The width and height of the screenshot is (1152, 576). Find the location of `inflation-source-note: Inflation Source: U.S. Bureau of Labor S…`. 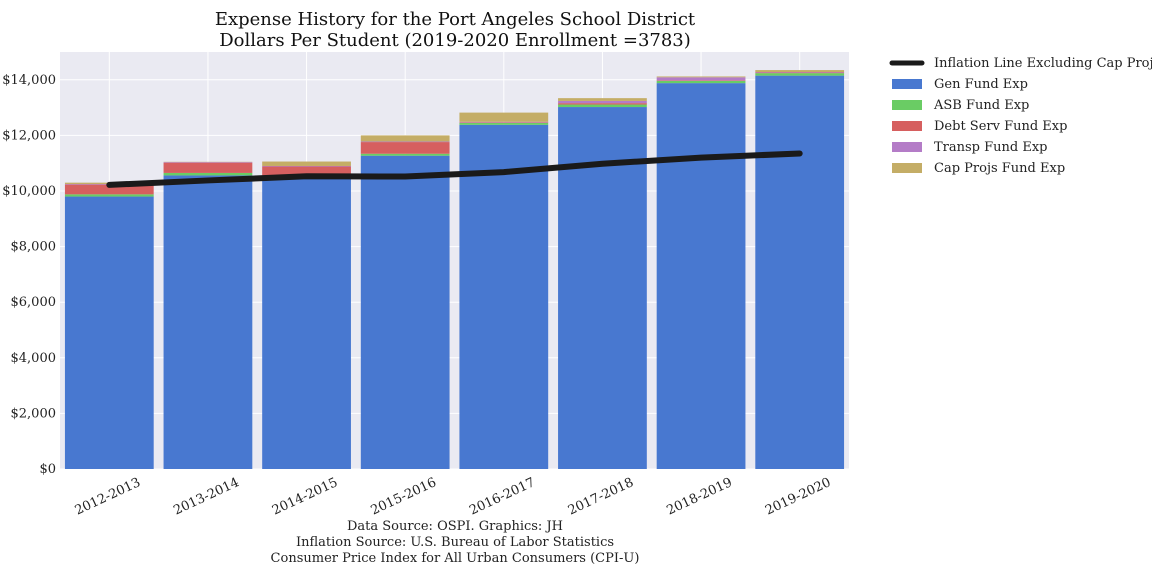

inflation-source-note: Inflation Source: U.S. Bureau of Labor S… is located at coordinates (455, 542).